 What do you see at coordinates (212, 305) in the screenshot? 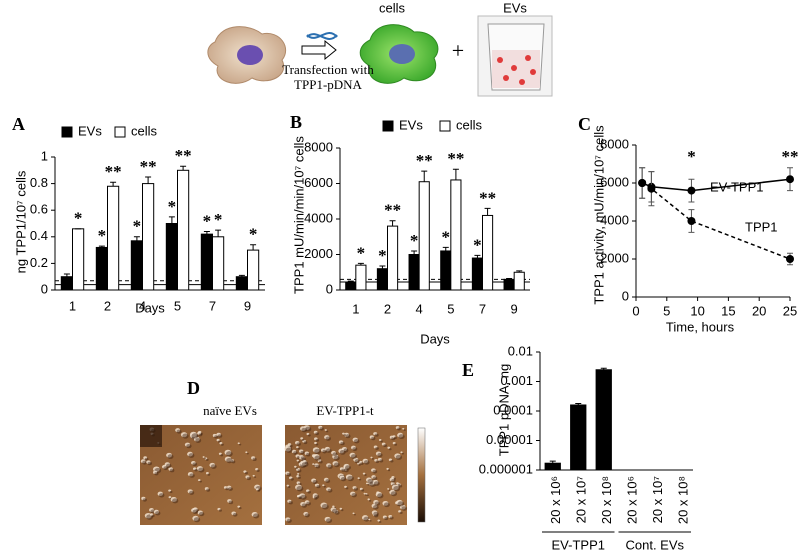
I see `x-tick-label: 7` at bounding box center [212, 305].